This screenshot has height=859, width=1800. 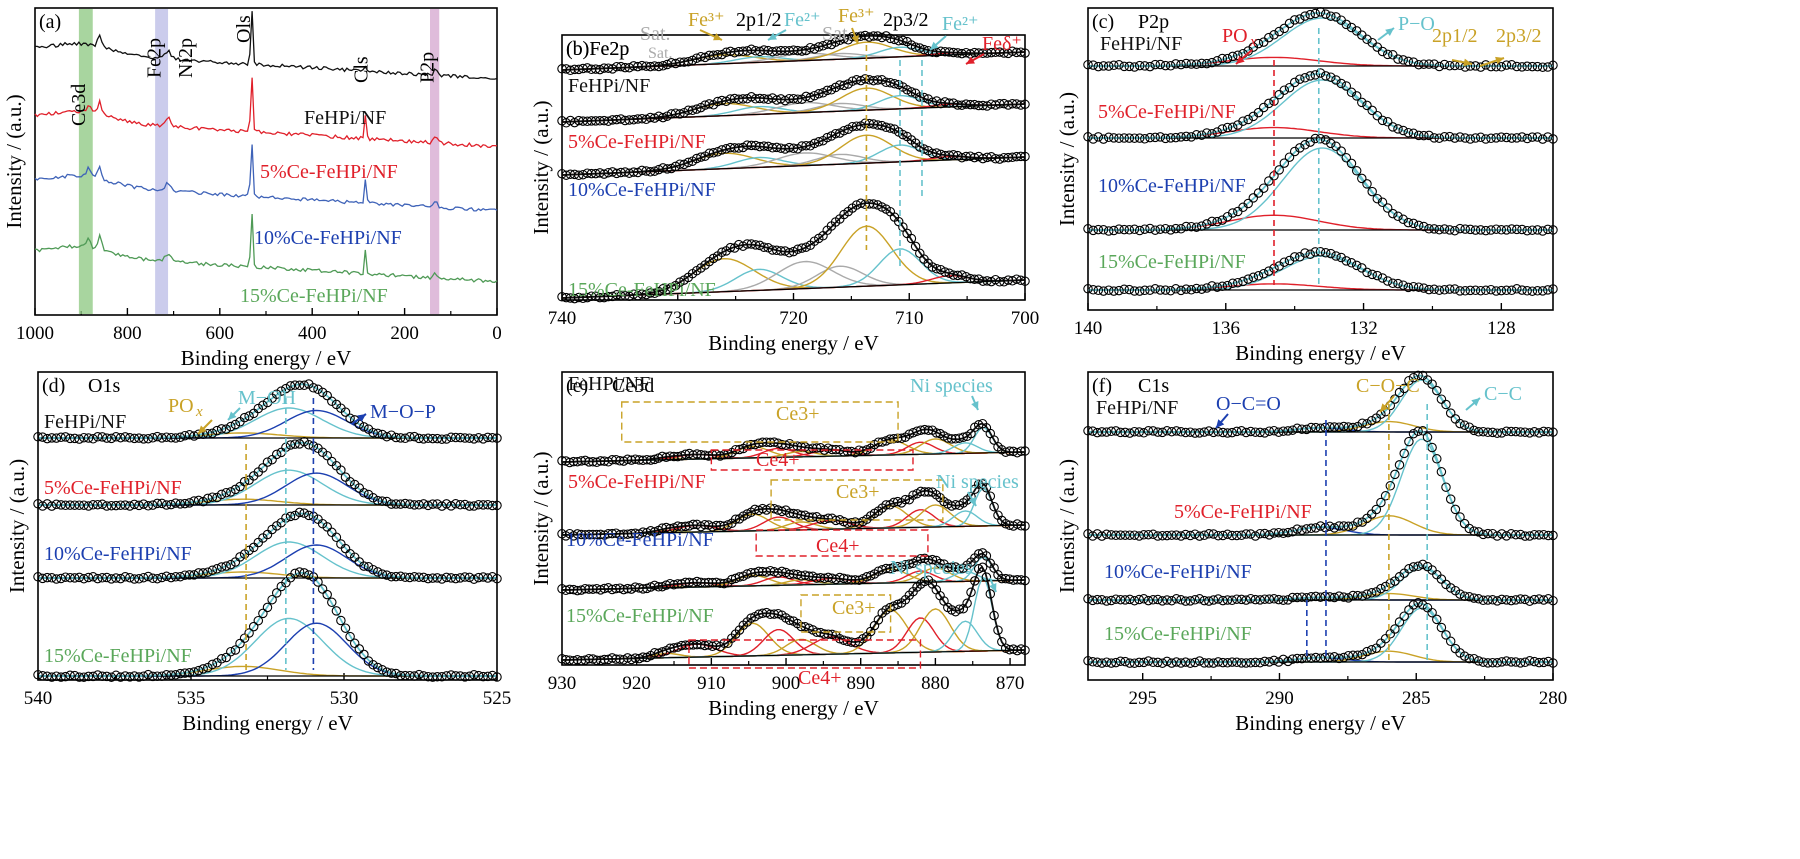 I want to click on x-tick-label: 525, so click(x=497, y=698).